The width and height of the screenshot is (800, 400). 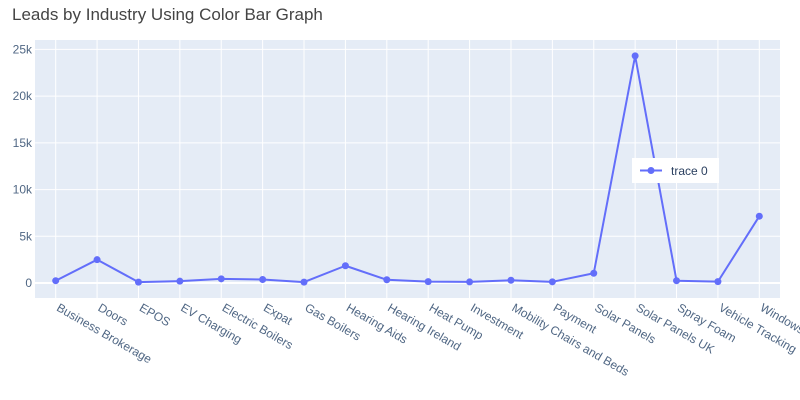 I want to click on chart-title: Leads by Industry Using Color Bar Graph, so click(x=167, y=14).